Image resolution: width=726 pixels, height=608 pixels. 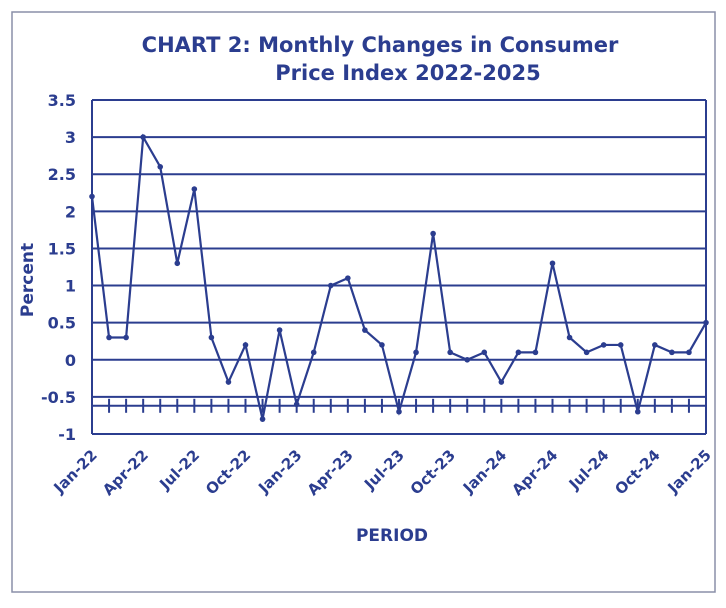 I want to click on y-tick-label: 1, so click(x=70, y=286).